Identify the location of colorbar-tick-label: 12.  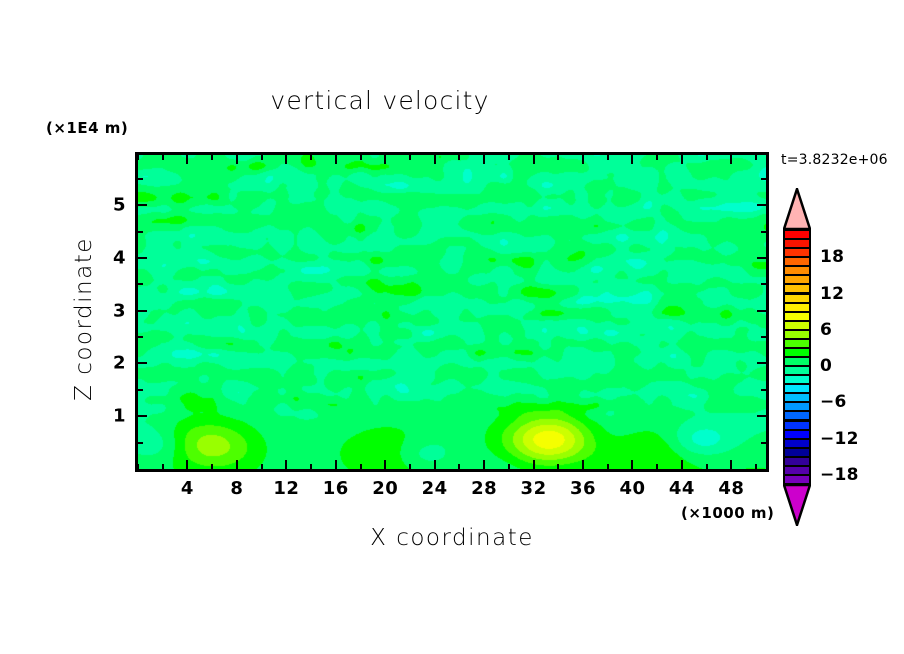
(832, 293).